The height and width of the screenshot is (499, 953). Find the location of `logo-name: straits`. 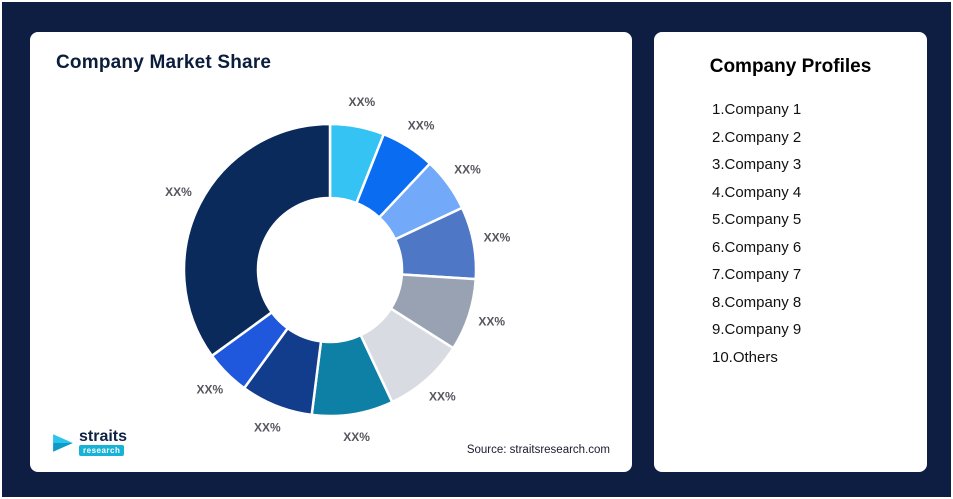

logo-name: straits is located at coordinates (103, 436).